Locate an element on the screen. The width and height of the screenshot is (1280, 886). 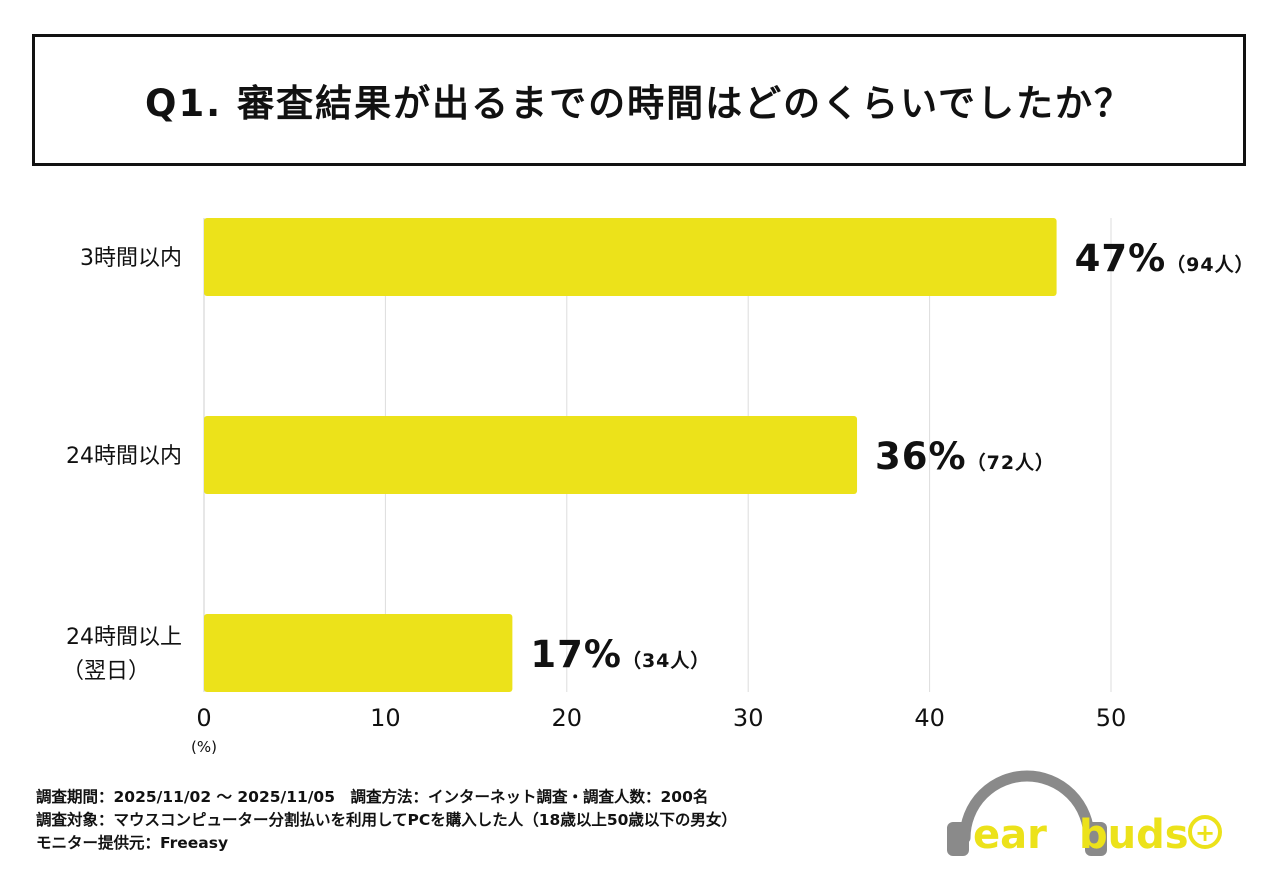
x-axis-unit: (%) is located at coordinates (204, 747).